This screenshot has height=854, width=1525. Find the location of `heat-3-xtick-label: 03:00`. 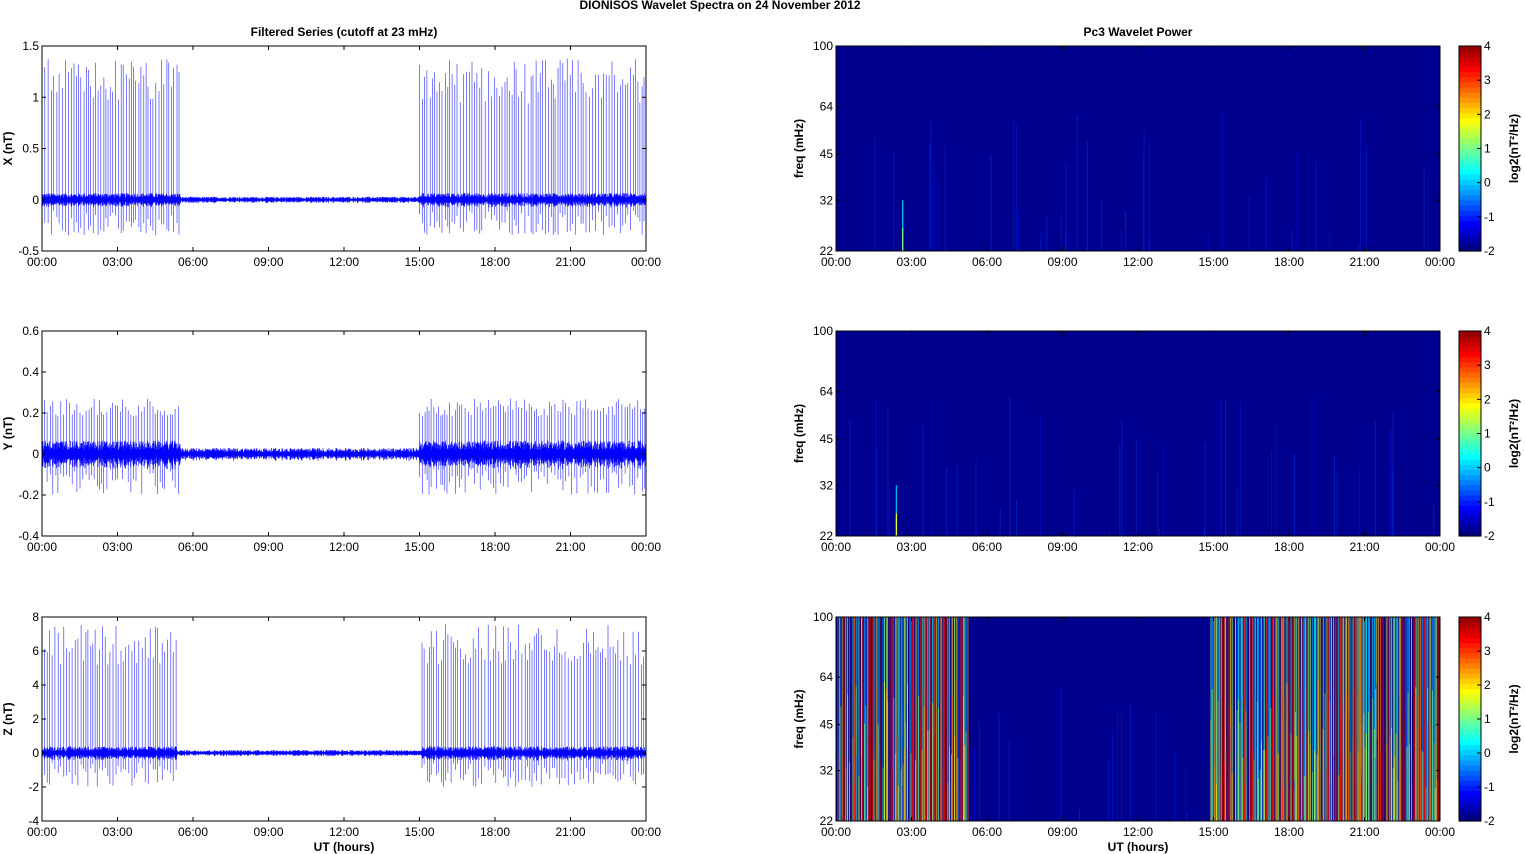

heat-3-xtick-label: 03:00 is located at coordinates (911, 547).